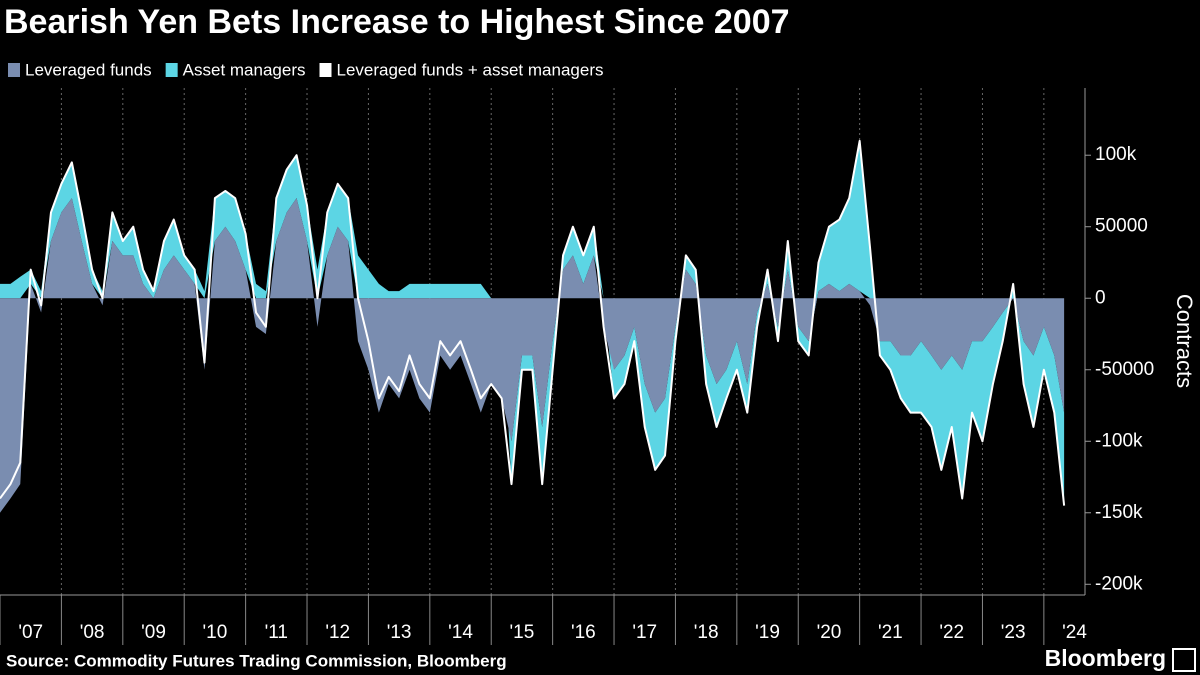 Image resolution: width=1200 pixels, height=675 pixels. What do you see at coordinates (1013, 632) in the screenshot?
I see `x-tick-label: '23` at bounding box center [1013, 632].